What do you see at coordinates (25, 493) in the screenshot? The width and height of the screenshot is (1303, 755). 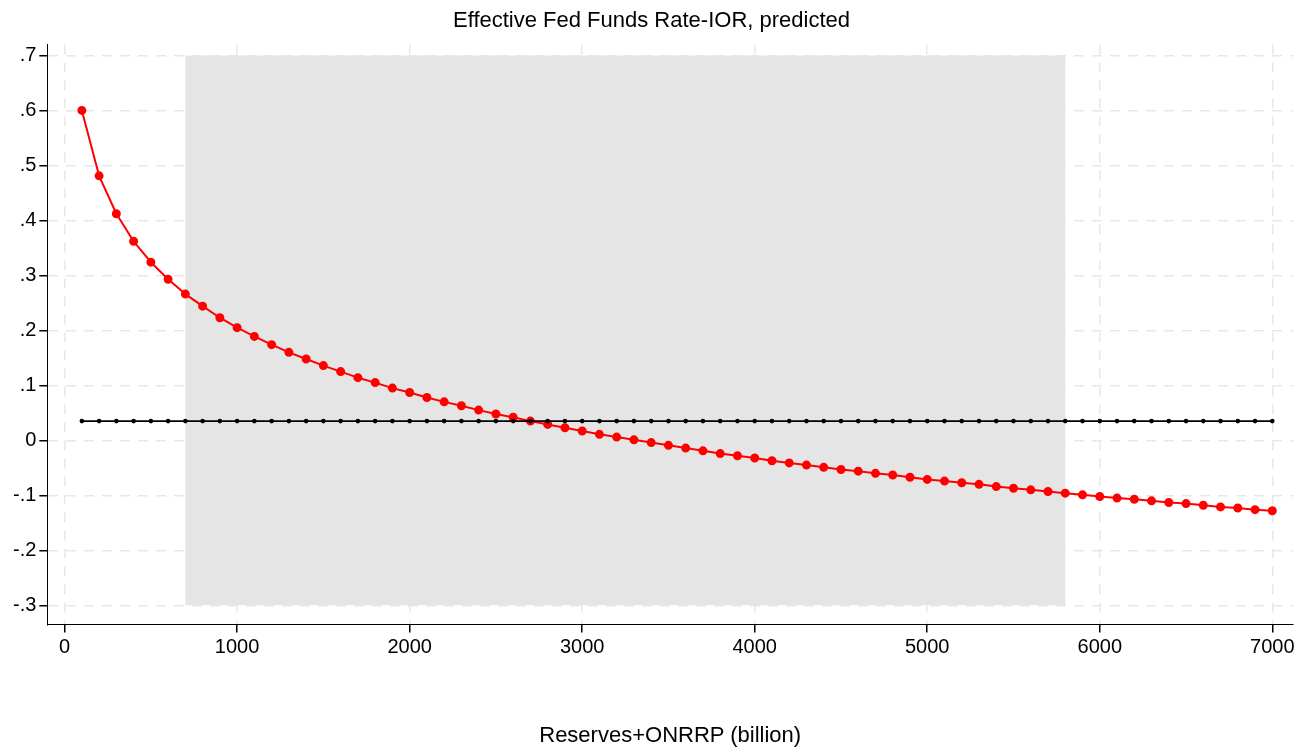 I see `y-tick-label: -.1` at bounding box center [25, 493].